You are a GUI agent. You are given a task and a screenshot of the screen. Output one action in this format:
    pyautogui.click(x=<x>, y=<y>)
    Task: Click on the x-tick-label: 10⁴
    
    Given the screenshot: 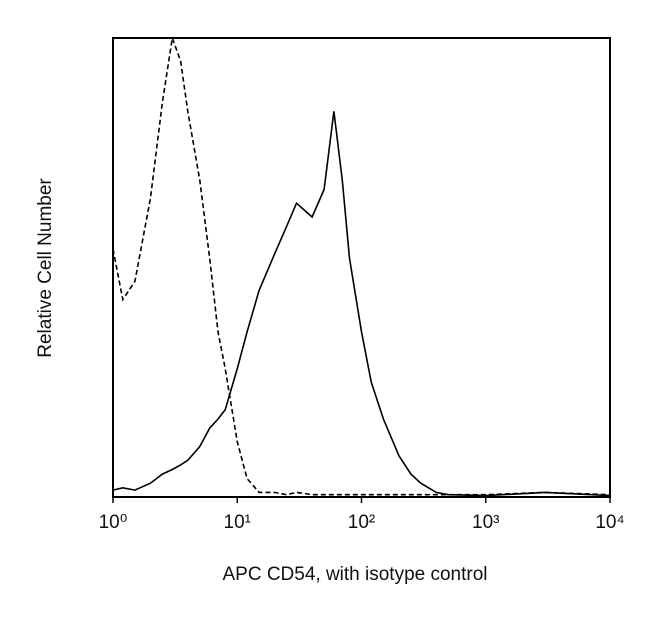 What is the action you would take?
    pyautogui.click(x=609, y=522)
    